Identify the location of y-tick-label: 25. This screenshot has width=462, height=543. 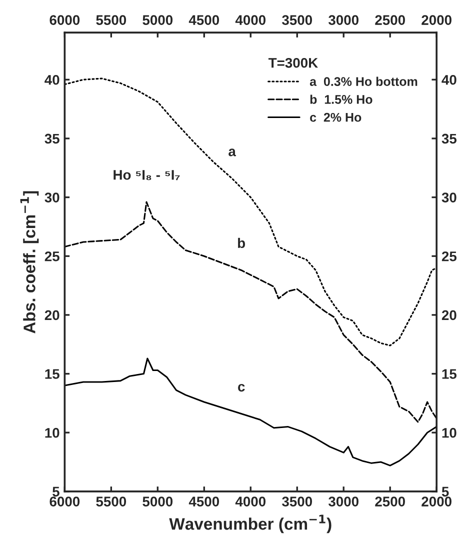
(52, 256).